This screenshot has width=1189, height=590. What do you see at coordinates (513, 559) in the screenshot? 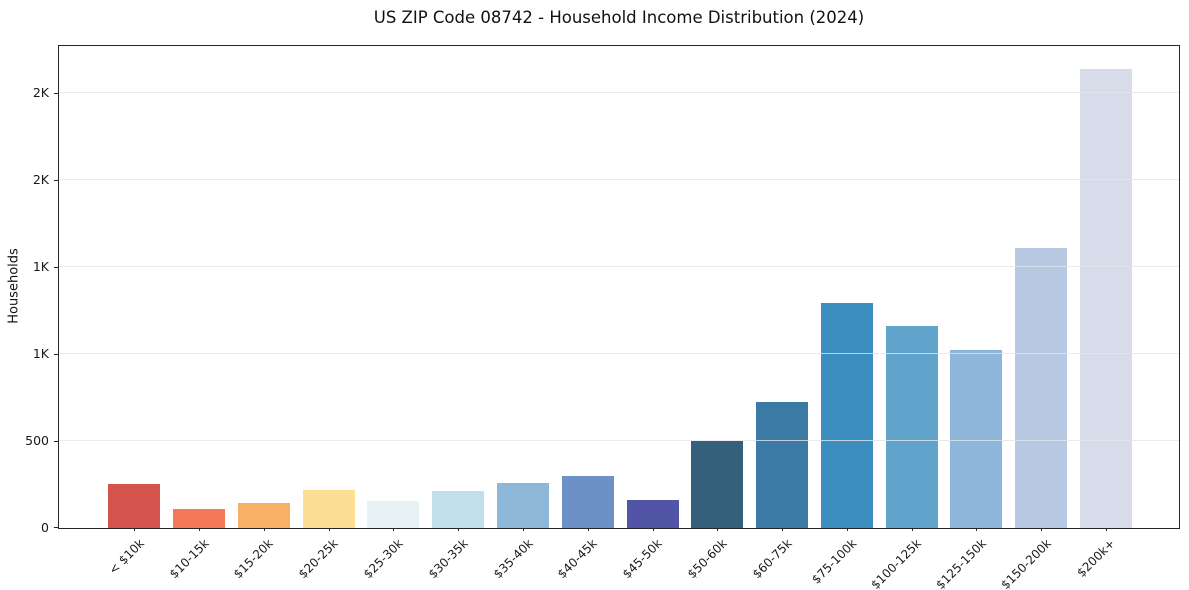
I see `x-tick-label: $35-40k` at bounding box center [513, 559].